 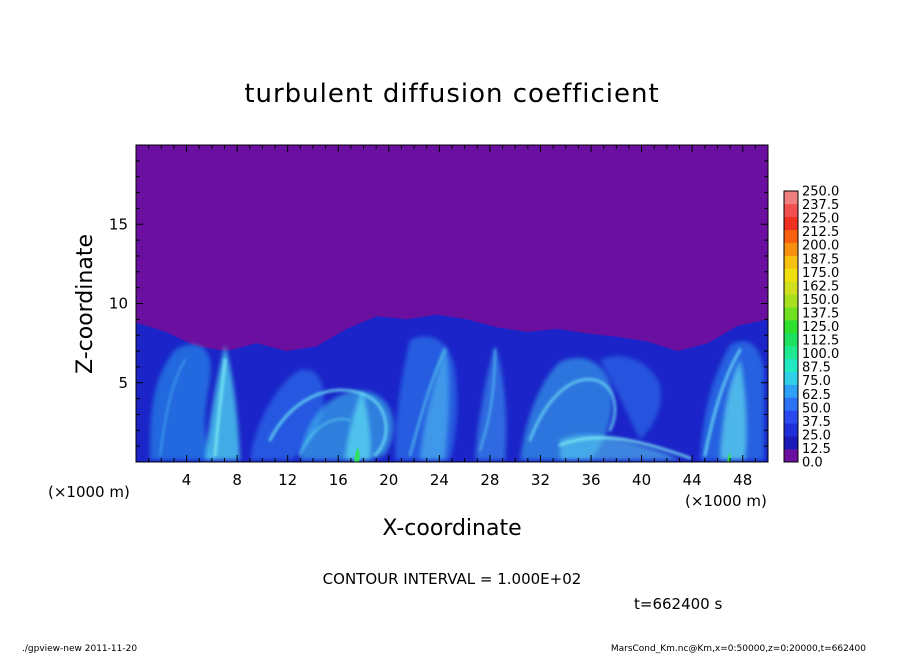 I want to click on y-axis-title: Z-coordinate, so click(x=85, y=304).